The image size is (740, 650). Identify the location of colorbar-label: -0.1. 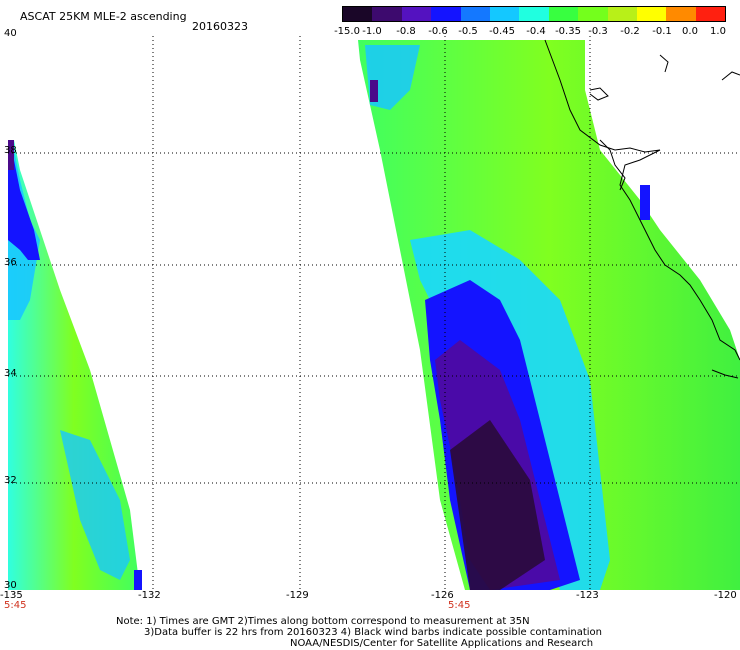
(662, 31).